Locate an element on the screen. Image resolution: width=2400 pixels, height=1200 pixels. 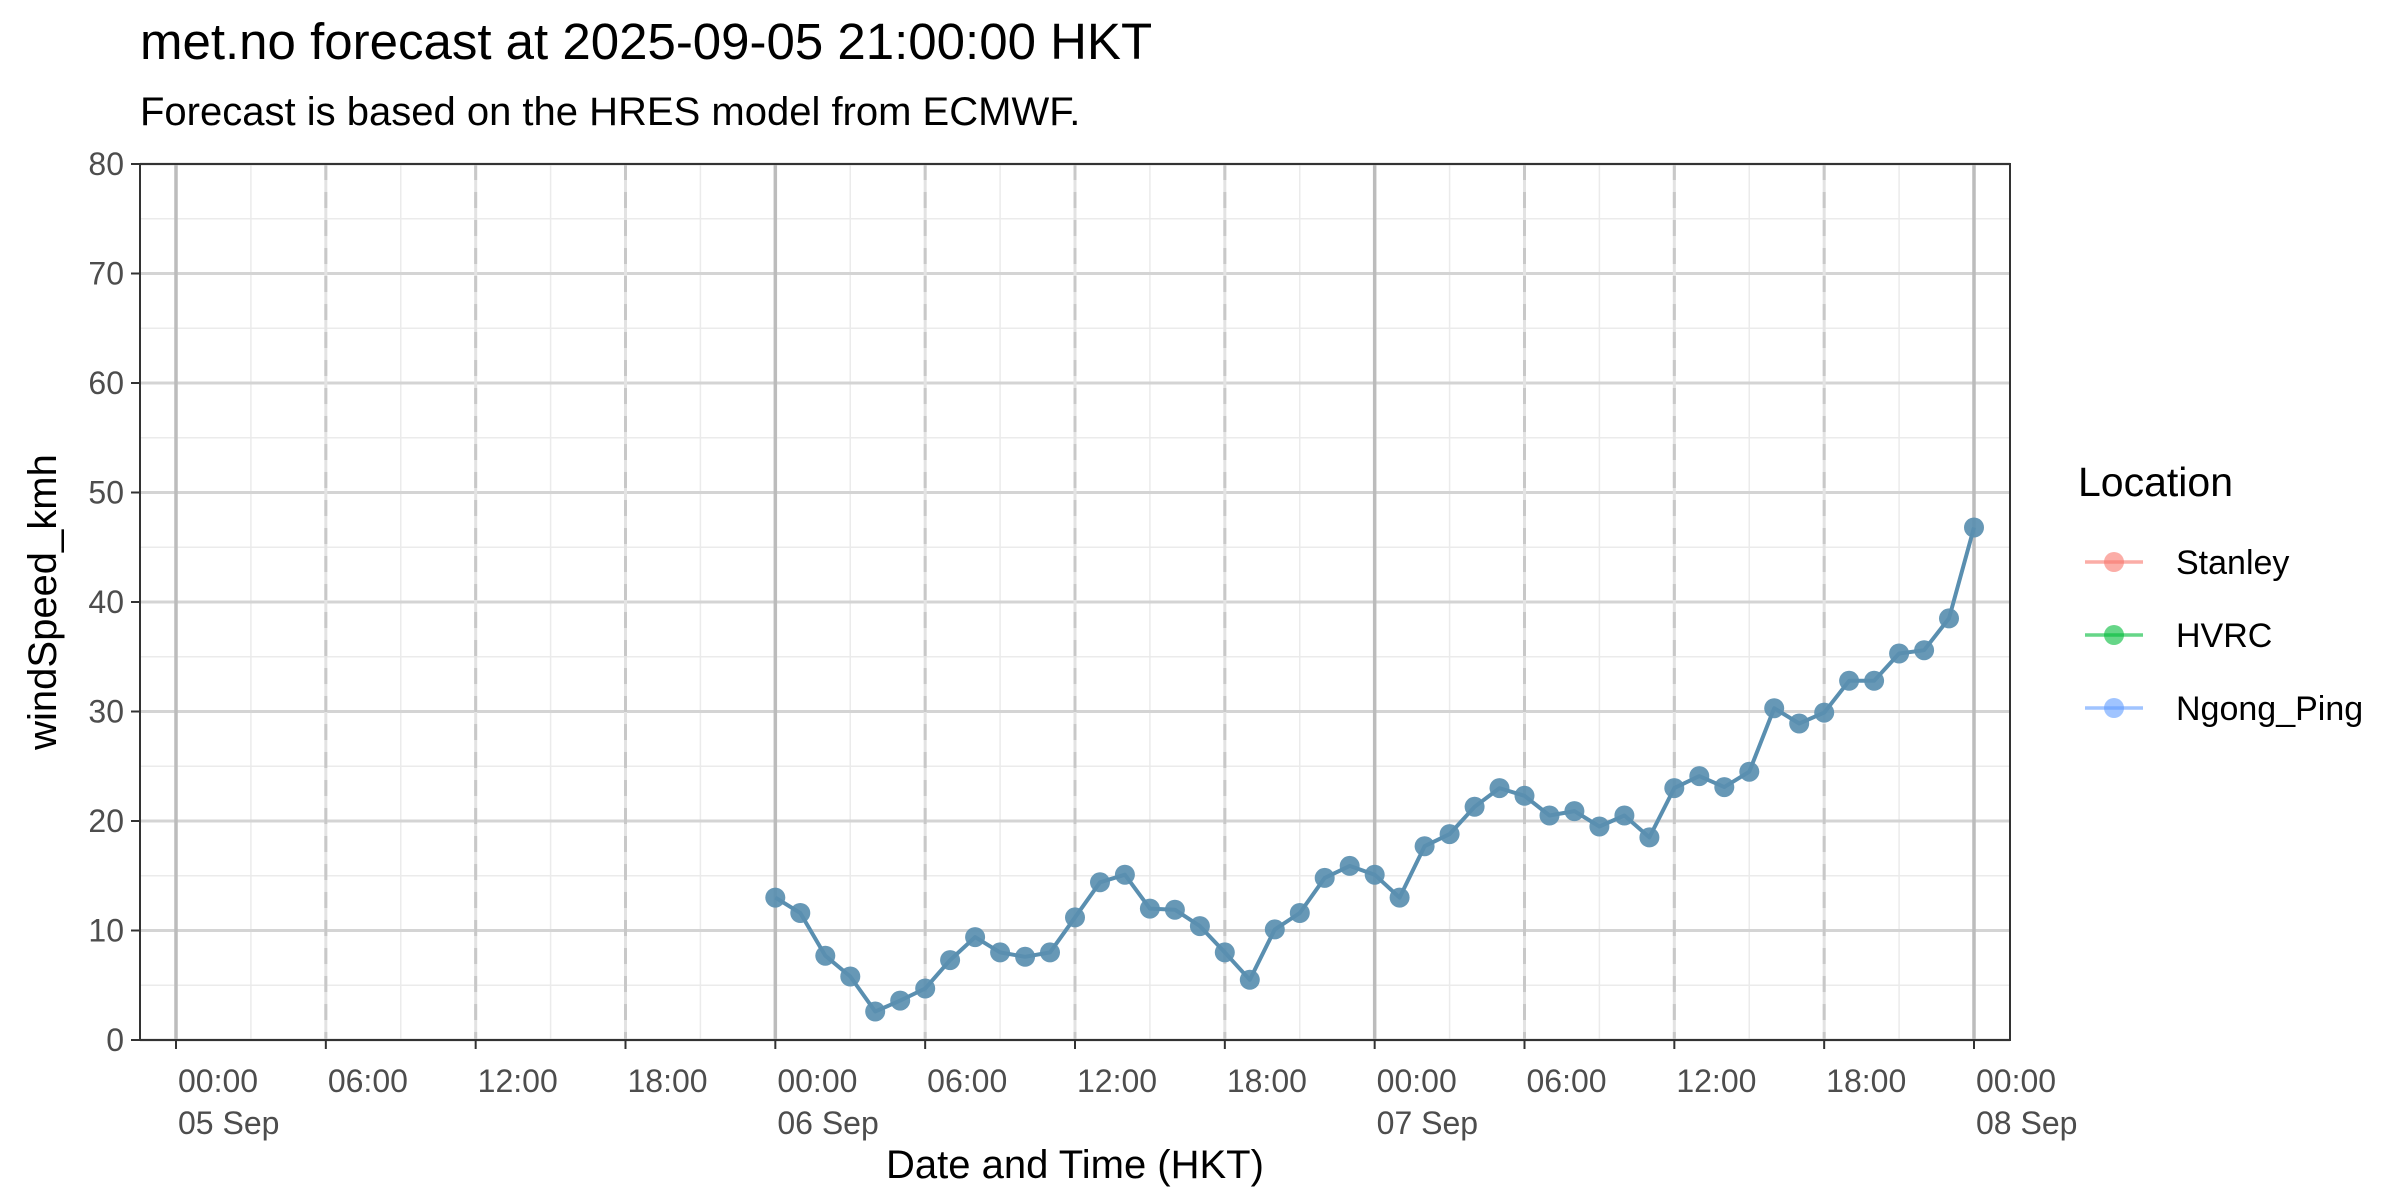
y-tick-label: 0 is located at coordinates (115, 1040).